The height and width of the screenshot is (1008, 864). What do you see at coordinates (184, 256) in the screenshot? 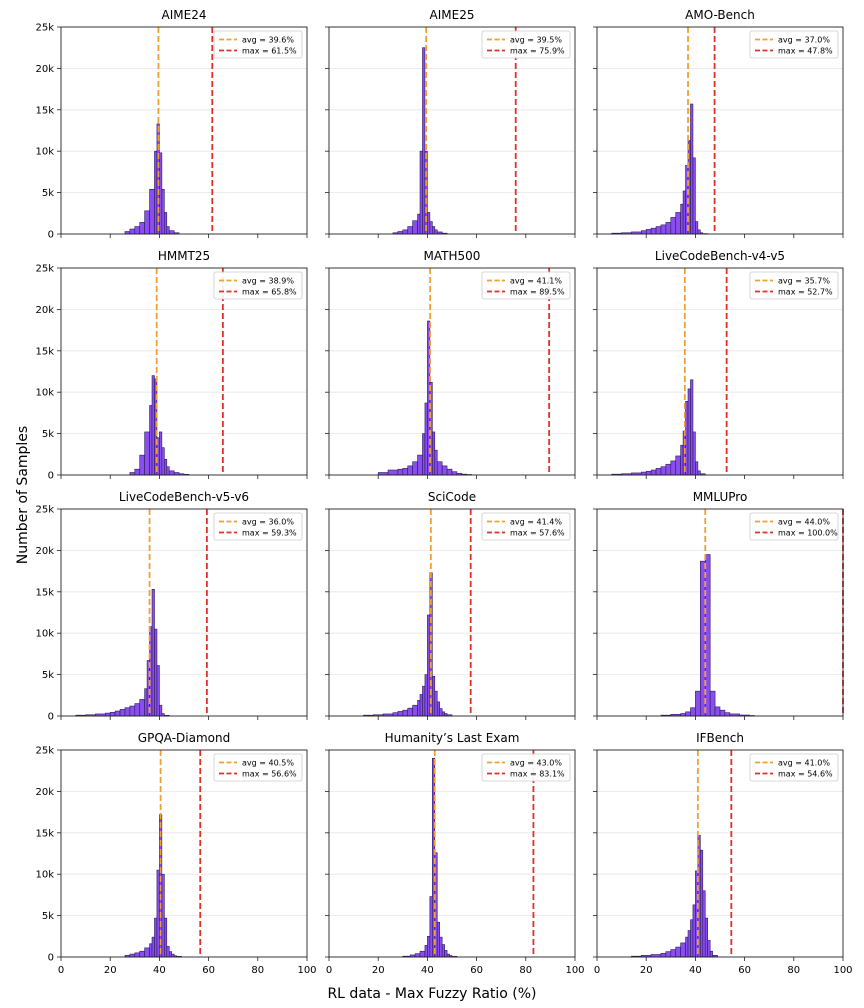
I see `panel-title: HMMT25` at bounding box center [184, 256].